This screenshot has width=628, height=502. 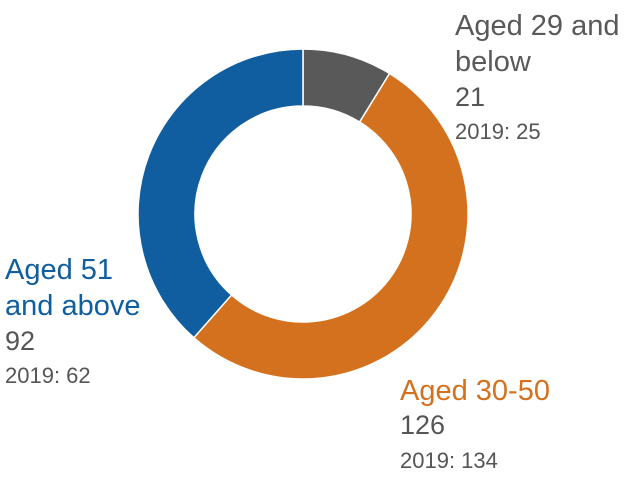 What do you see at coordinates (537, 44) in the screenshot?
I see `slice-name-young: Aged 29 and below` at bounding box center [537, 44].